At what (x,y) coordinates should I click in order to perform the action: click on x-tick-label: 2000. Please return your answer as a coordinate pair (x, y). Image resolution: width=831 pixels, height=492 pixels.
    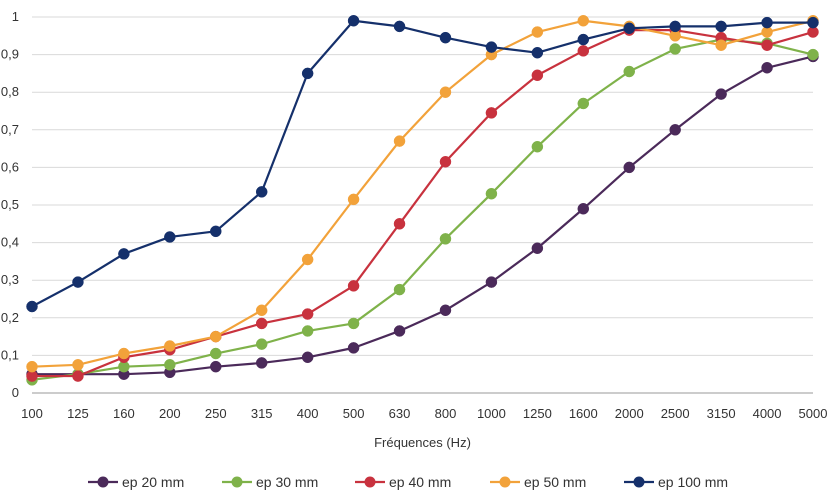
    Looking at the image, I should click on (629, 413).